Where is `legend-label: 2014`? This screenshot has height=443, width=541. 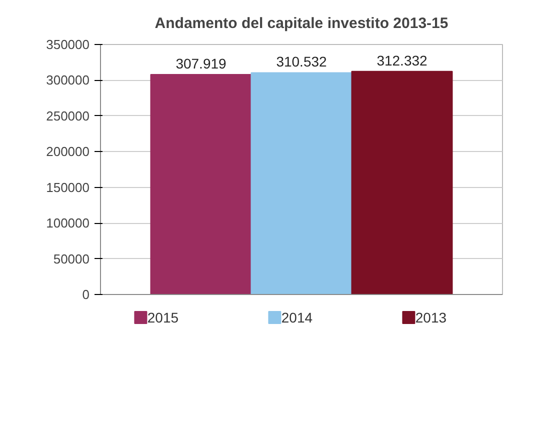
legend-label: 2014 is located at coordinates (297, 318).